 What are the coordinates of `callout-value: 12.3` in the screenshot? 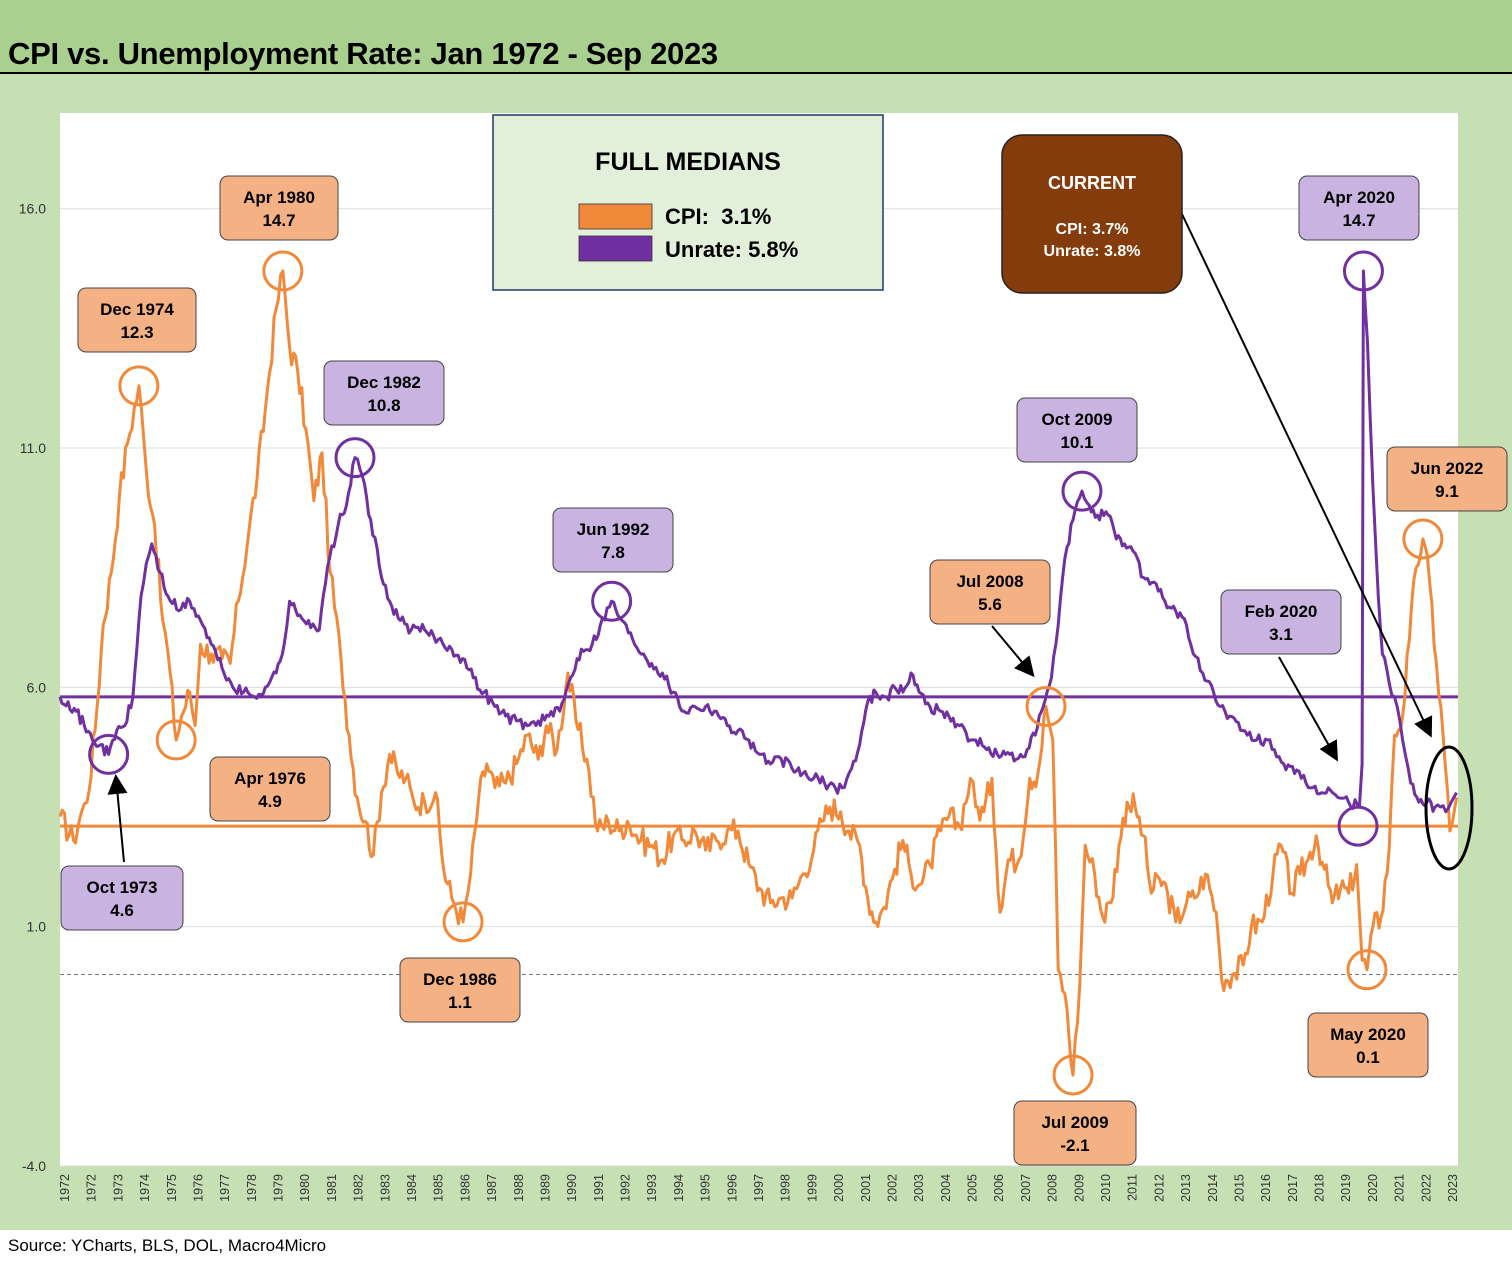 It's located at (136, 332).